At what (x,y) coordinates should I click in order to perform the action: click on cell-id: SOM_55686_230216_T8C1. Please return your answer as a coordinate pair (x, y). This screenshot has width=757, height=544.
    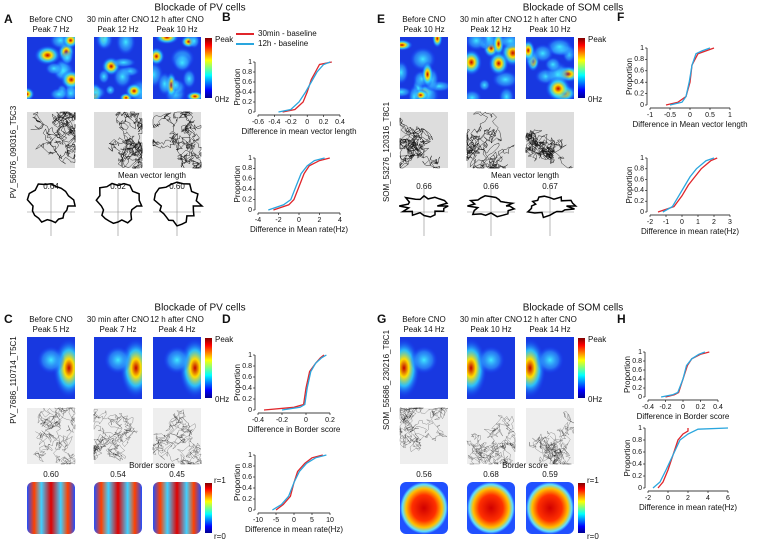
    Looking at the image, I should click on (386, 379).